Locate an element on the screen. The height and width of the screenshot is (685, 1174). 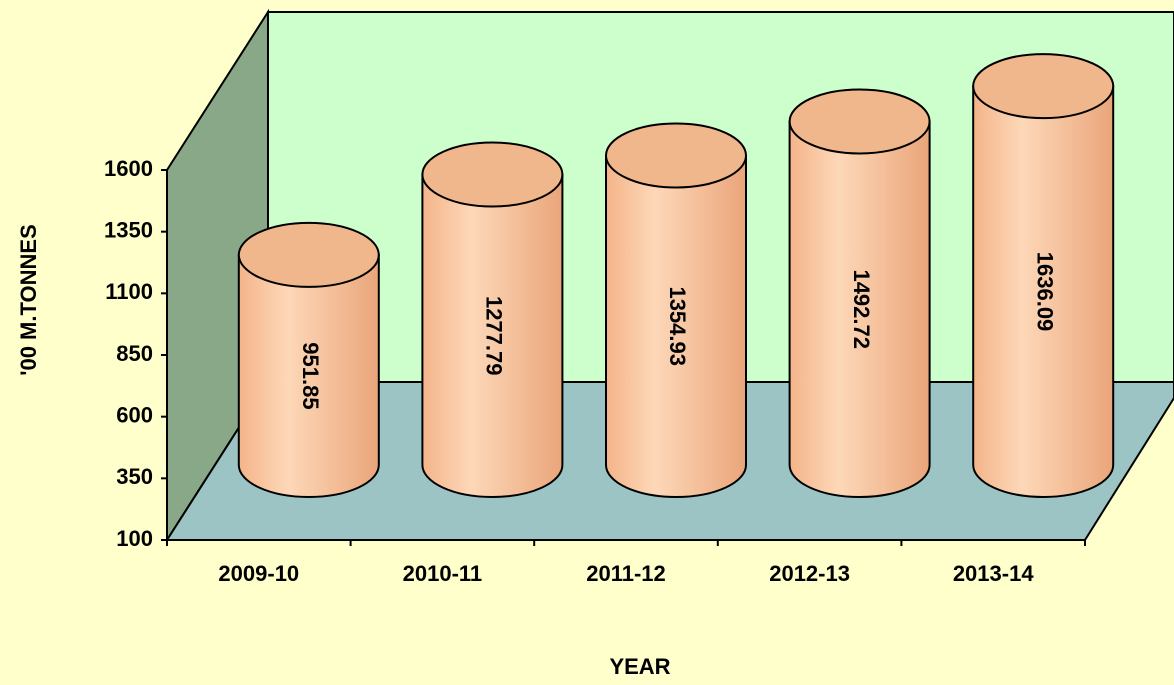
x-tick-label: 2012-13 is located at coordinates (809, 573).